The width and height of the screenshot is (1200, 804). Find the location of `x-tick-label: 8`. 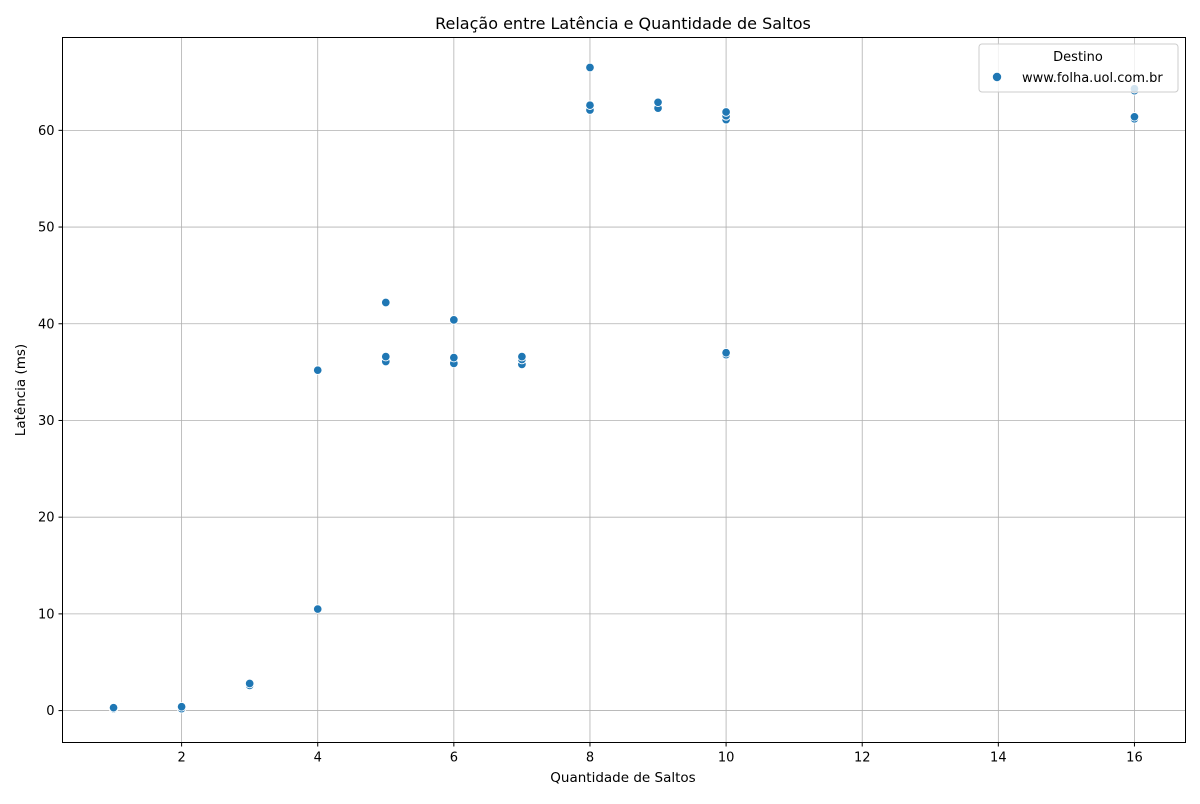

x-tick-label: 8 is located at coordinates (590, 758).